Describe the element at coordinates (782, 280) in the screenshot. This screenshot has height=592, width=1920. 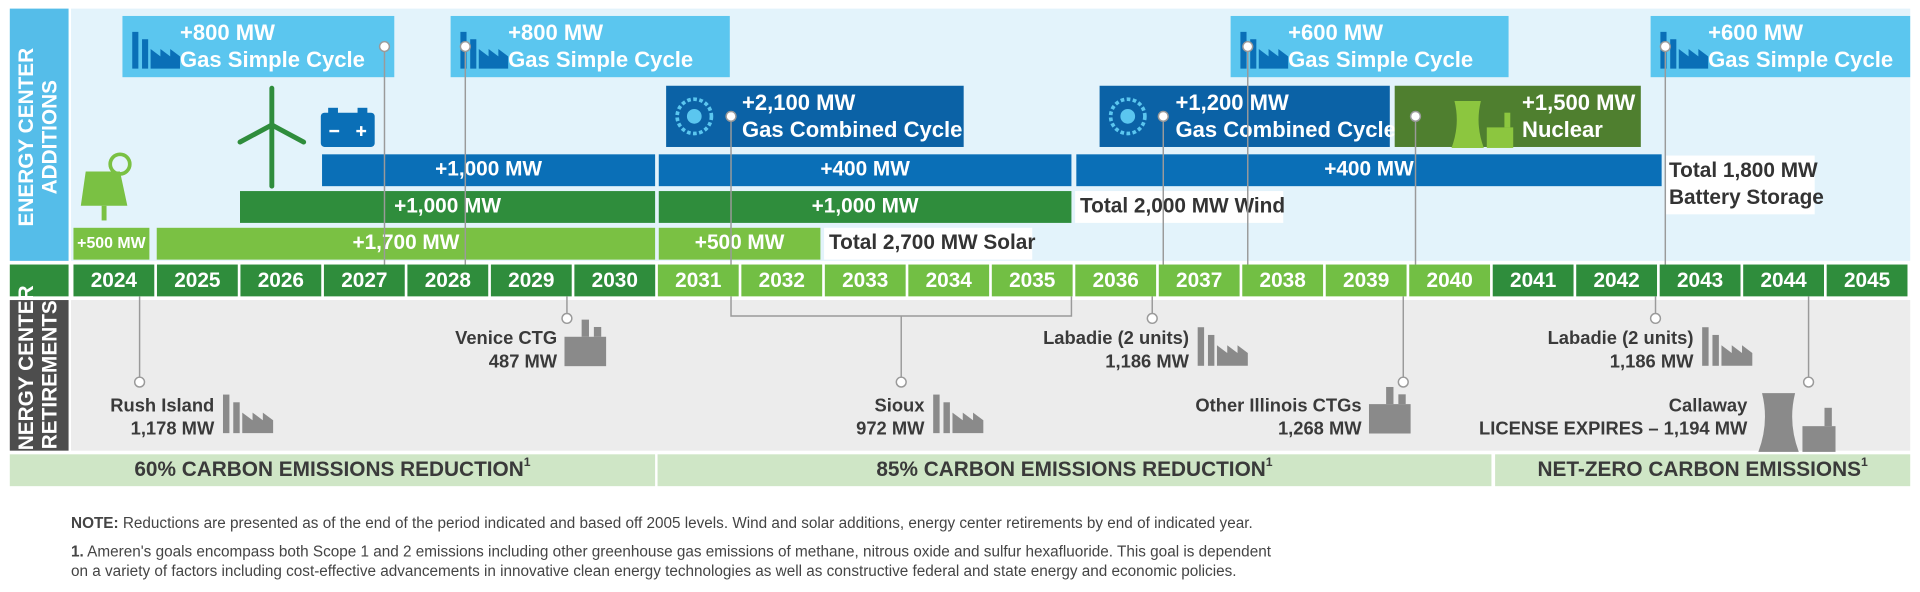
I see `year-label: 2032` at that location.